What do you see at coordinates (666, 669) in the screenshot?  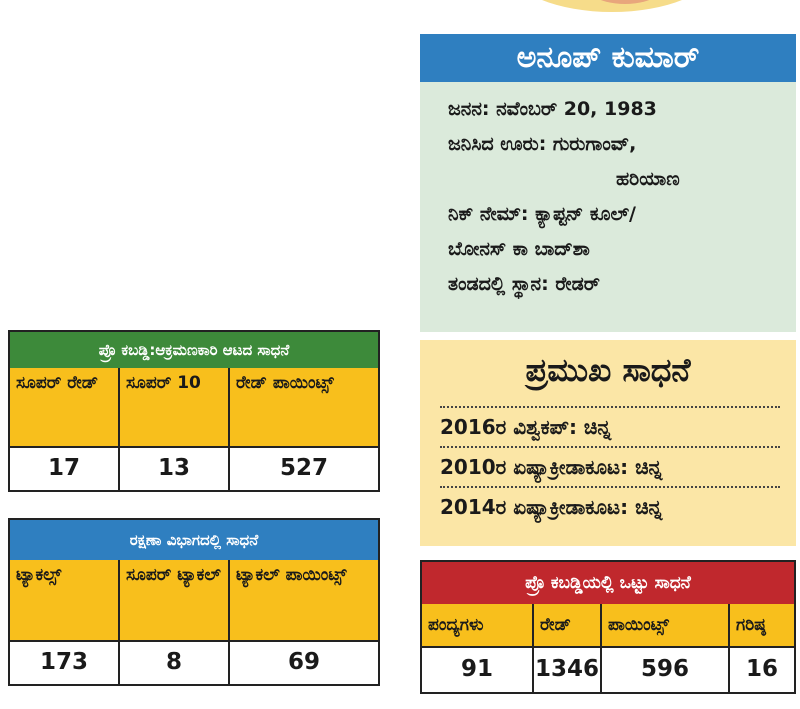 I see `stat-value: 596` at bounding box center [666, 669].